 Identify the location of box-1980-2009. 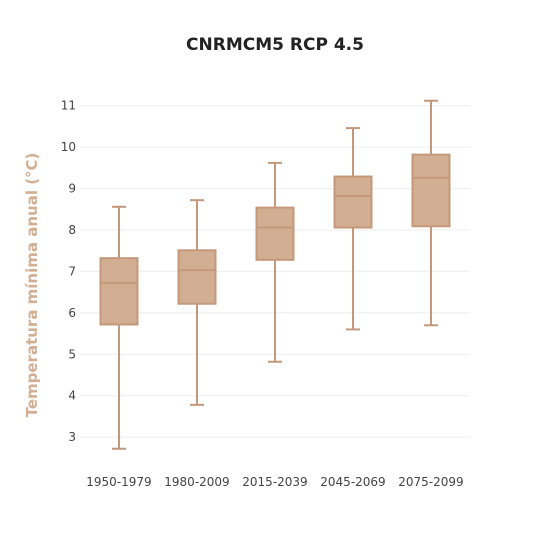
(197, 302).